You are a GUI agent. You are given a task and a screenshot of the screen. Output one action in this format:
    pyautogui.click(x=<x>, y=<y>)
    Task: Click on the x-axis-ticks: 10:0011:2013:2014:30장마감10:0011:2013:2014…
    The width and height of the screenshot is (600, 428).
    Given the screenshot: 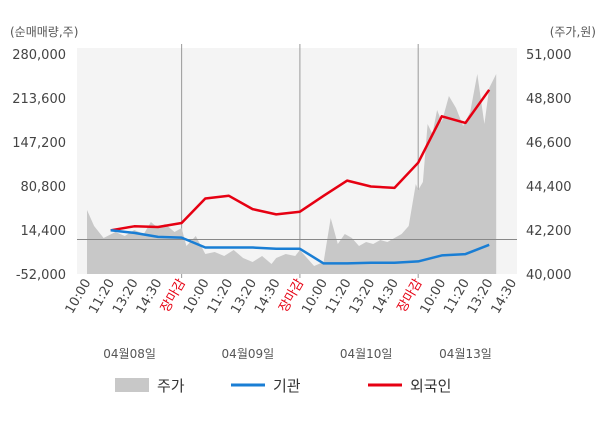 What is the action you would take?
    pyautogui.click(x=292, y=296)
    